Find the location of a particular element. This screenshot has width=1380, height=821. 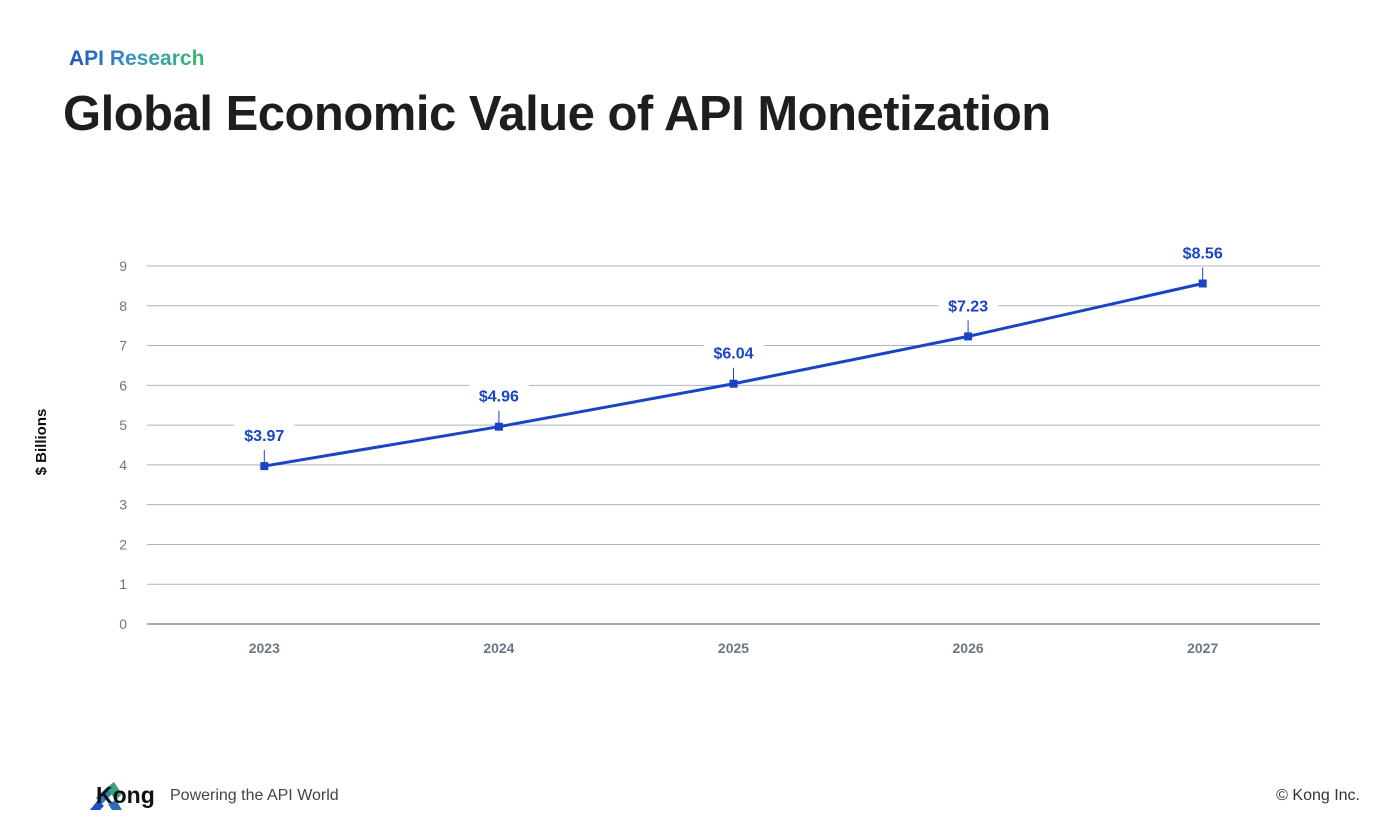

data-label: $3.97 is located at coordinates (264, 436).